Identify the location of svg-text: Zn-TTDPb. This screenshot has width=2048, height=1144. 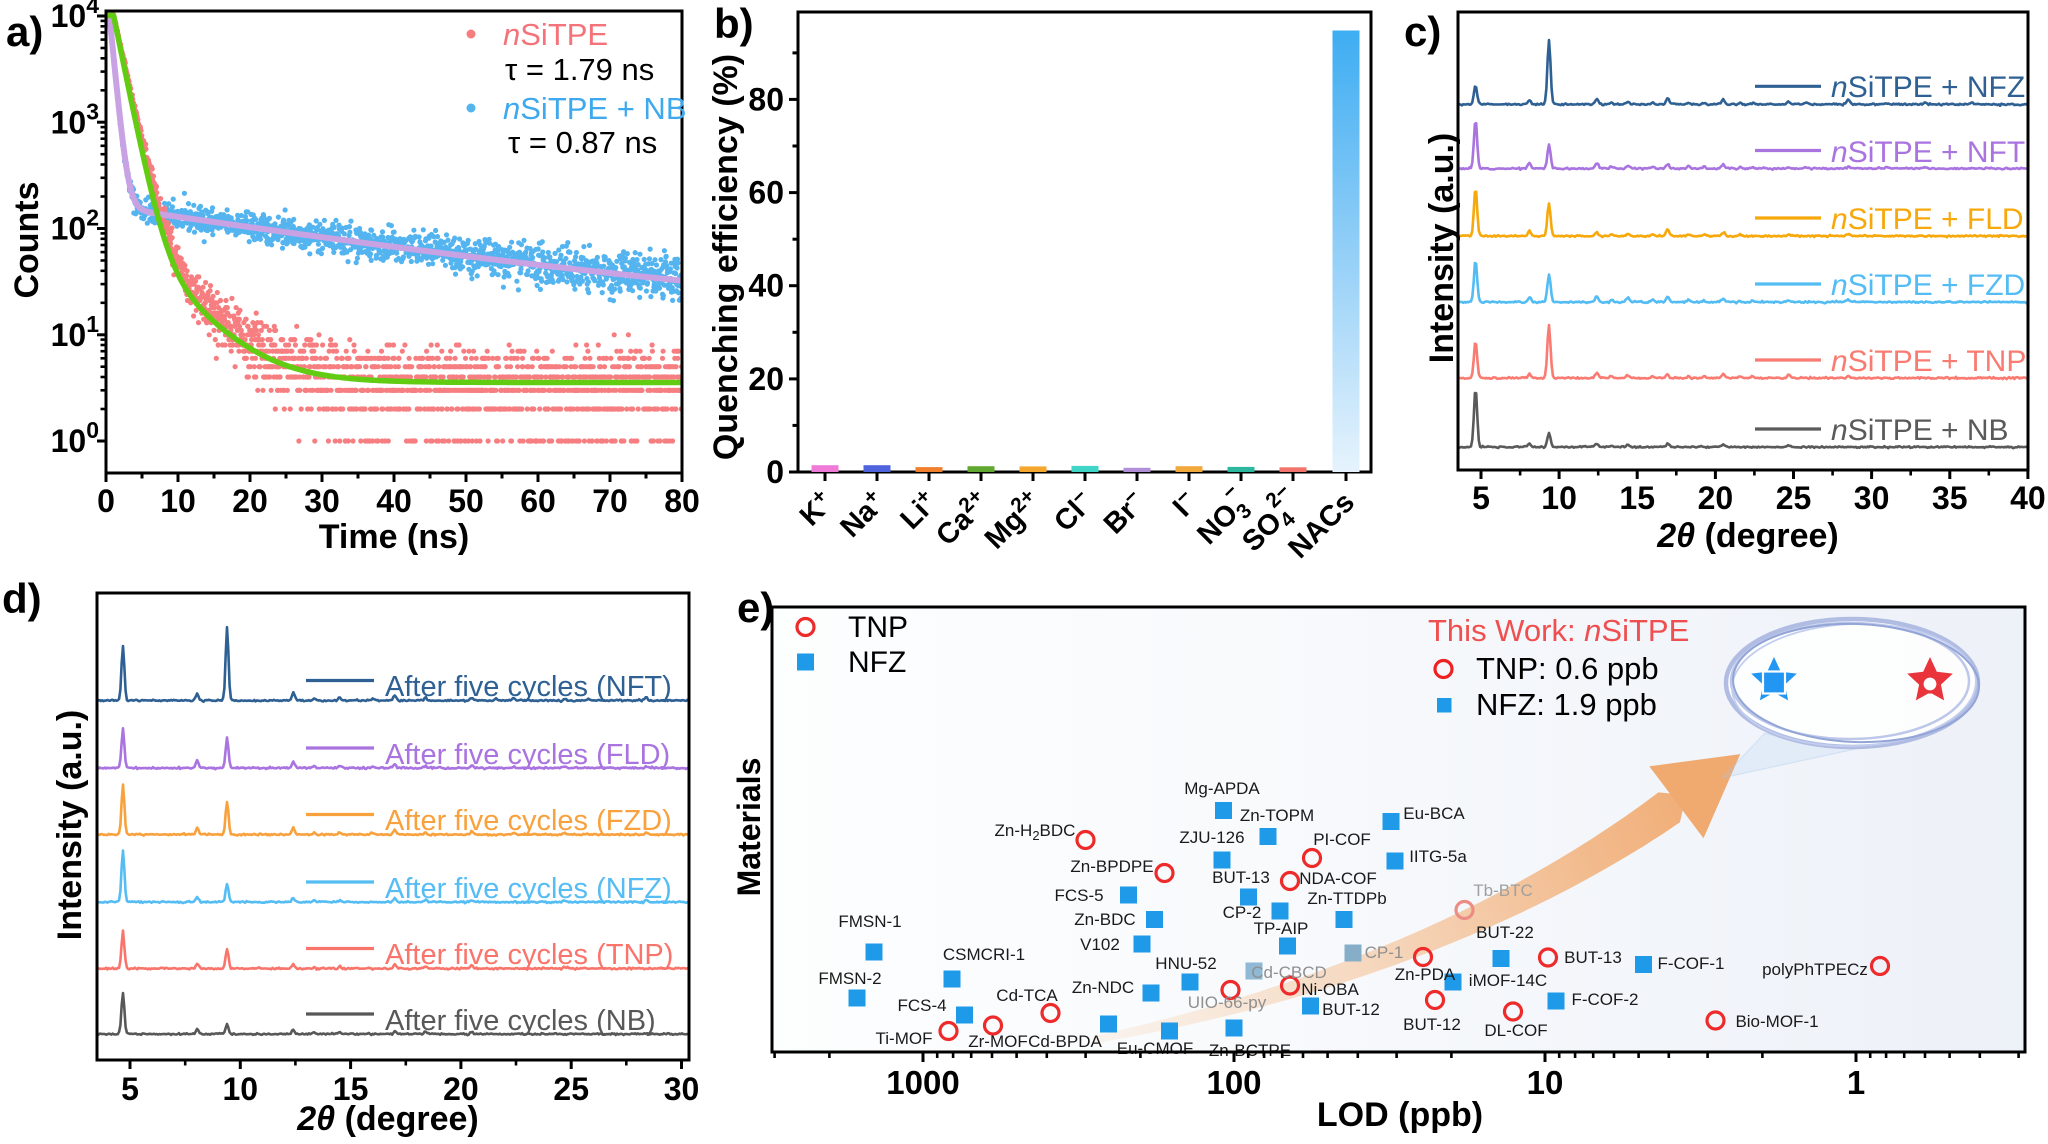
(1346, 898).